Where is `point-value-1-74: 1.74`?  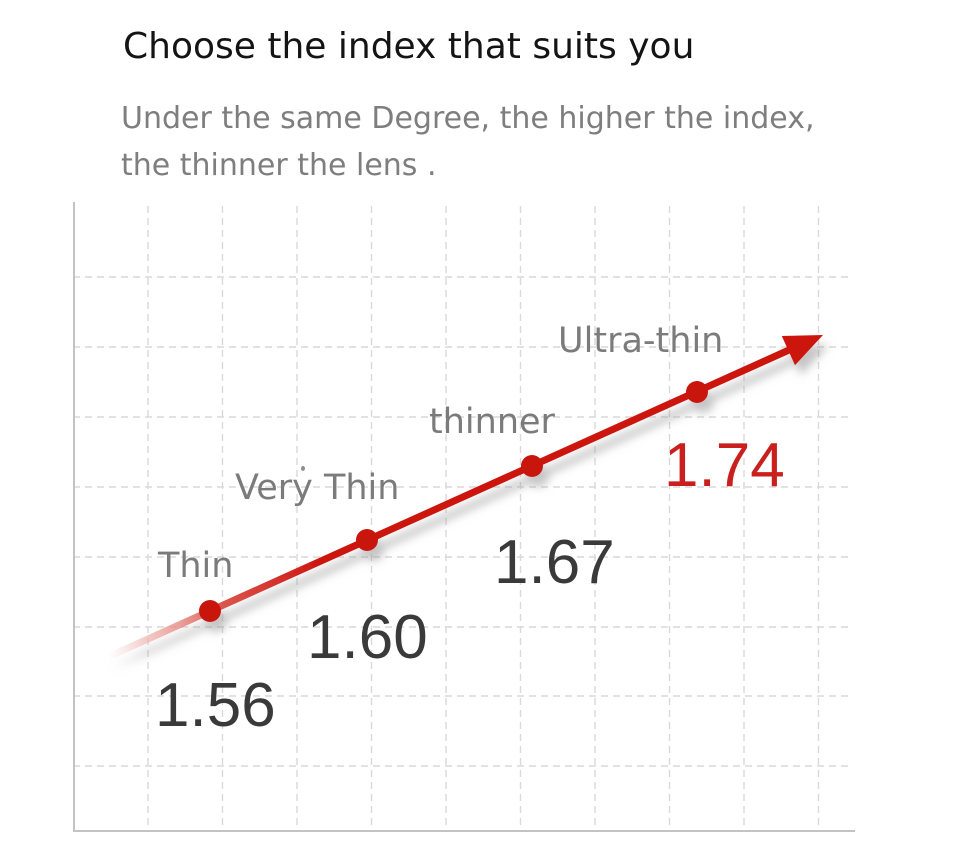
point-value-1-74: 1.74 is located at coordinates (724, 465).